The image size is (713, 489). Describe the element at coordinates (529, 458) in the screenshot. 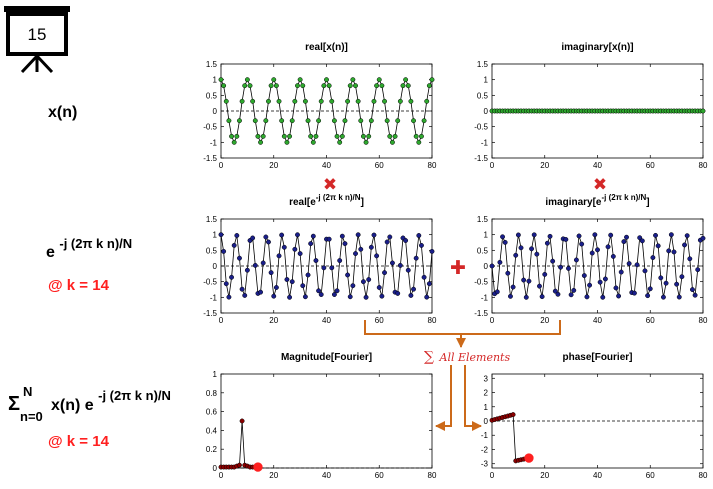

I see `current-k-point` at that location.